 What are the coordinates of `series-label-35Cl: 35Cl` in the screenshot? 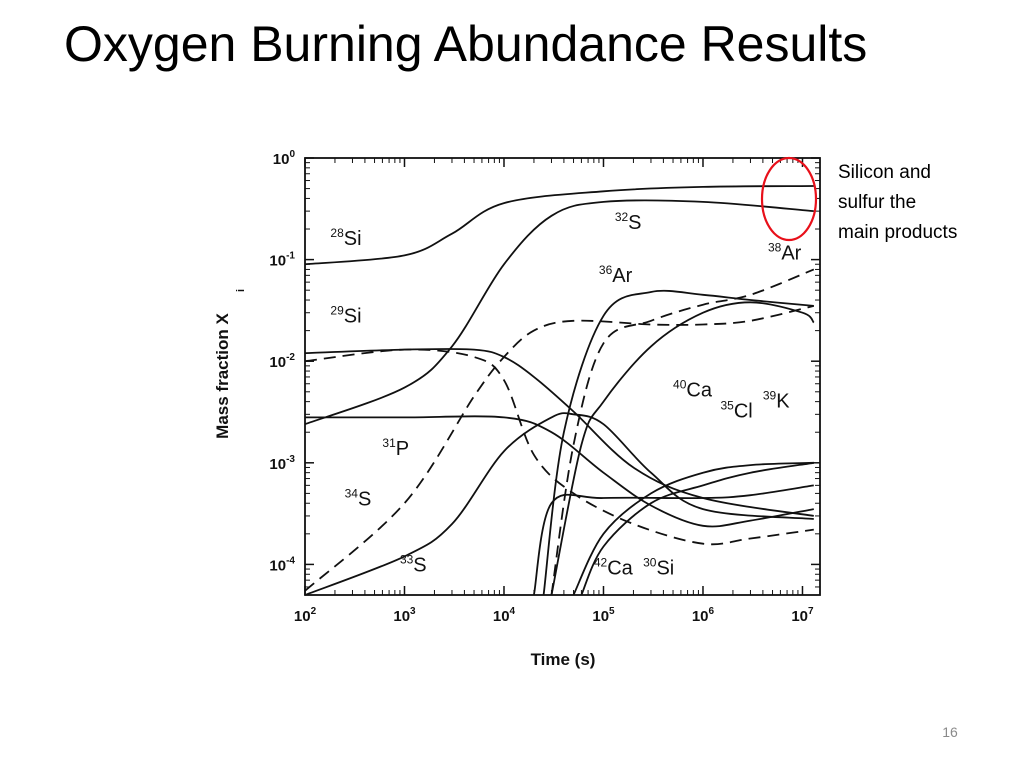 It's located at (737, 410).